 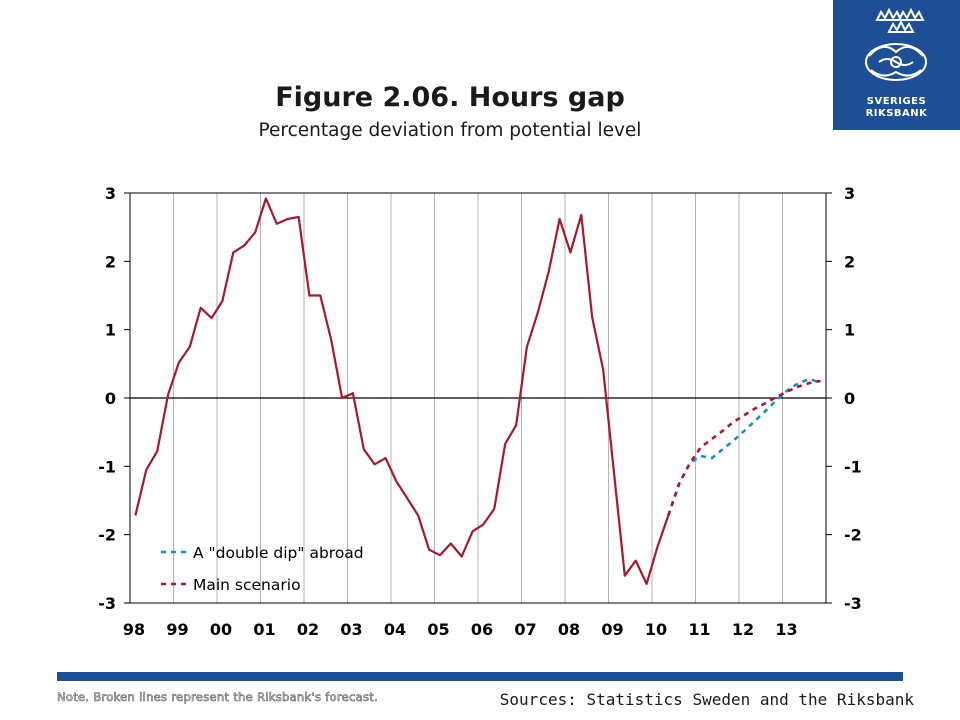 What do you see at coordinates (786, 629) in the screenshot?
I see `x-tick-label: 13` at bounding box center [786, 629].